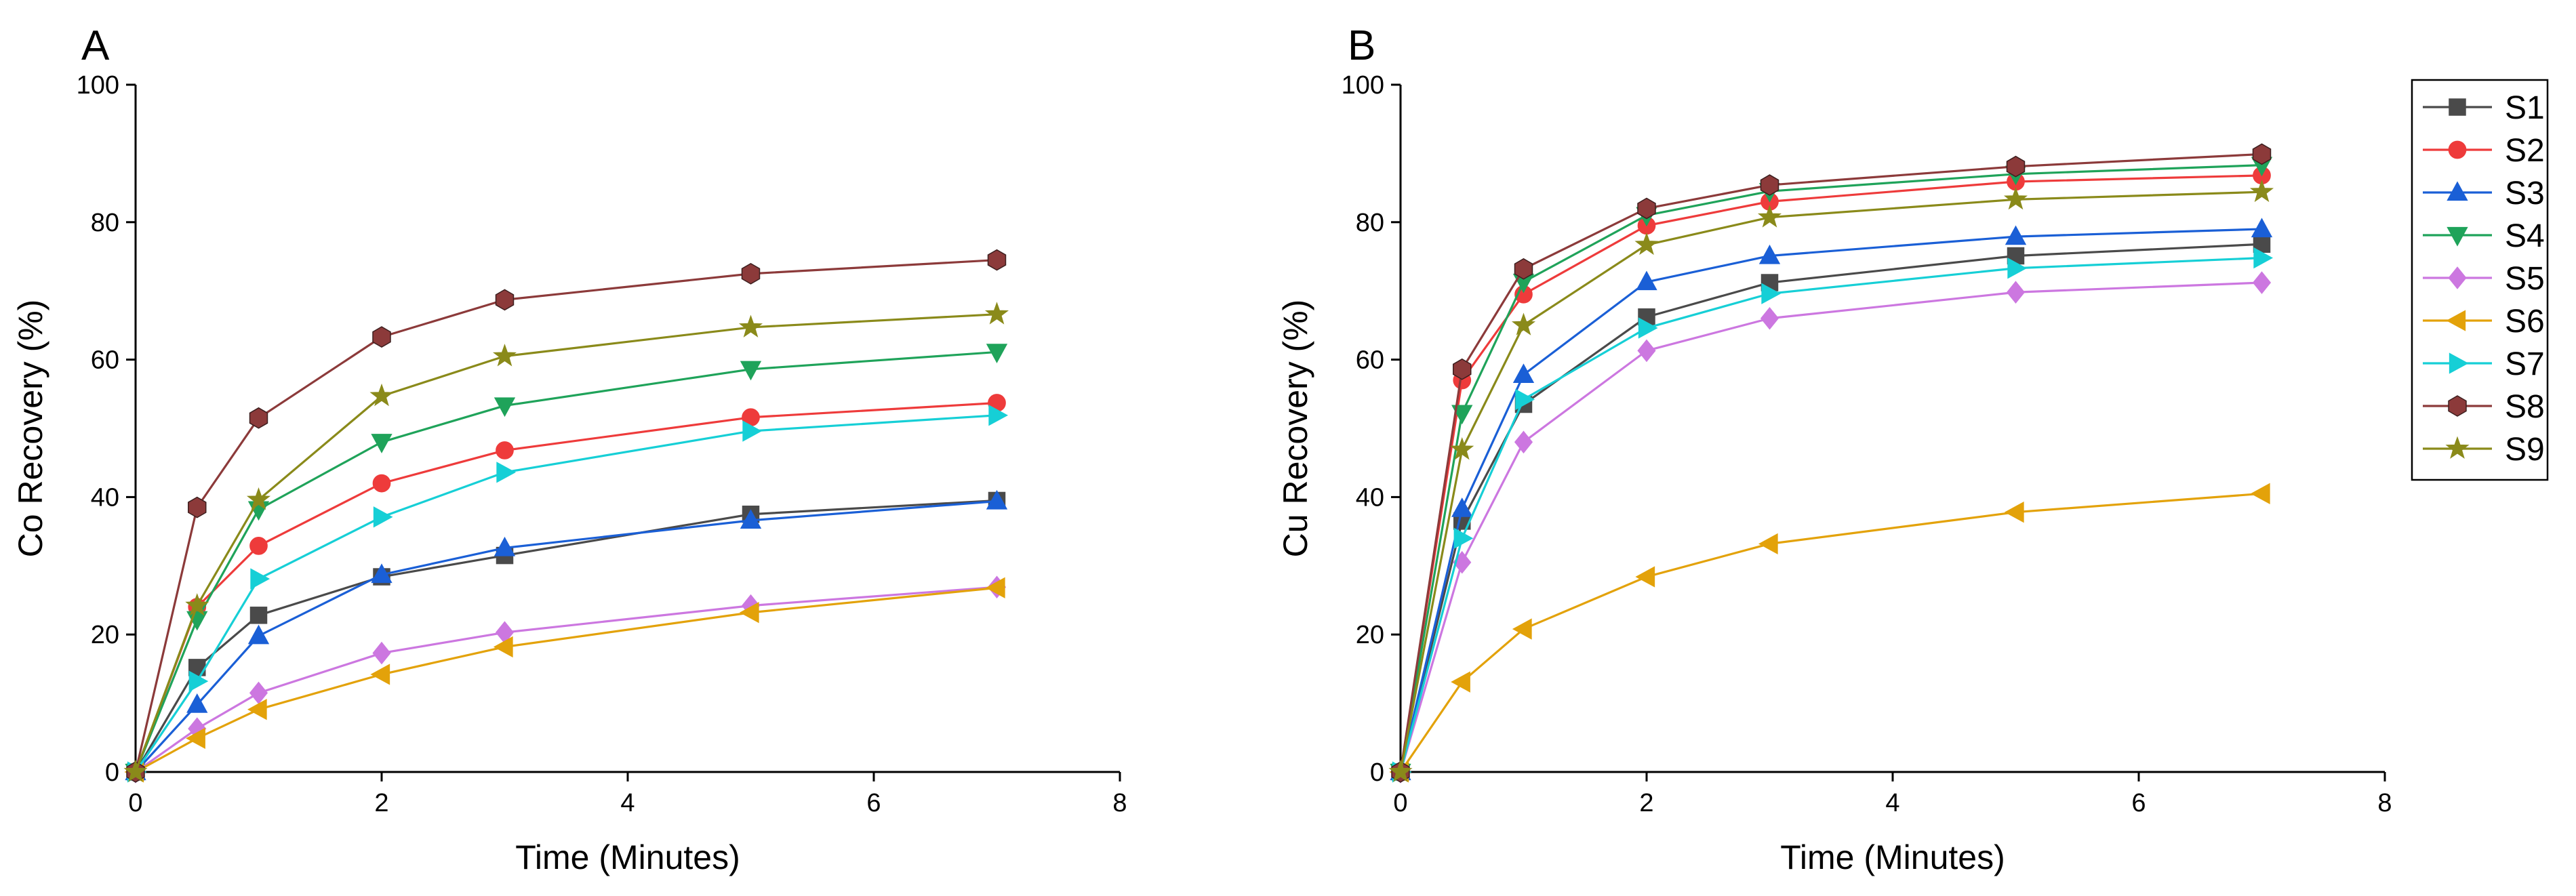 The width and height of the screenshot is (2576, 896). I want to click on legend-item-s3: S3, so click(2484, 193).